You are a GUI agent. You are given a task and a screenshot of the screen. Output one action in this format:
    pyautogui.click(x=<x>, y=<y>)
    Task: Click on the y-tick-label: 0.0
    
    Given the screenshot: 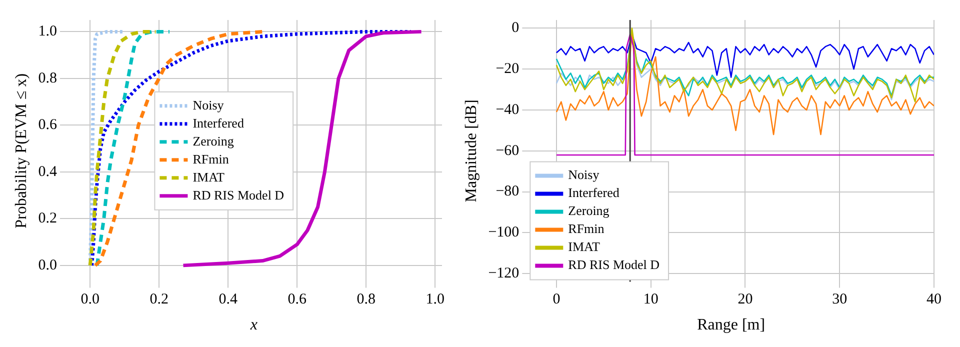 What is the action you would take?
    pyautogui.click(x=47, y=265)
    